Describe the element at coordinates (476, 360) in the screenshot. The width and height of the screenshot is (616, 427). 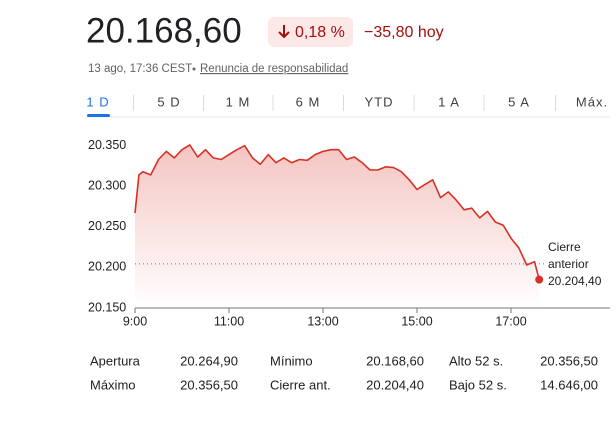
I see `stat-label: Alto 52 s.` at that location.